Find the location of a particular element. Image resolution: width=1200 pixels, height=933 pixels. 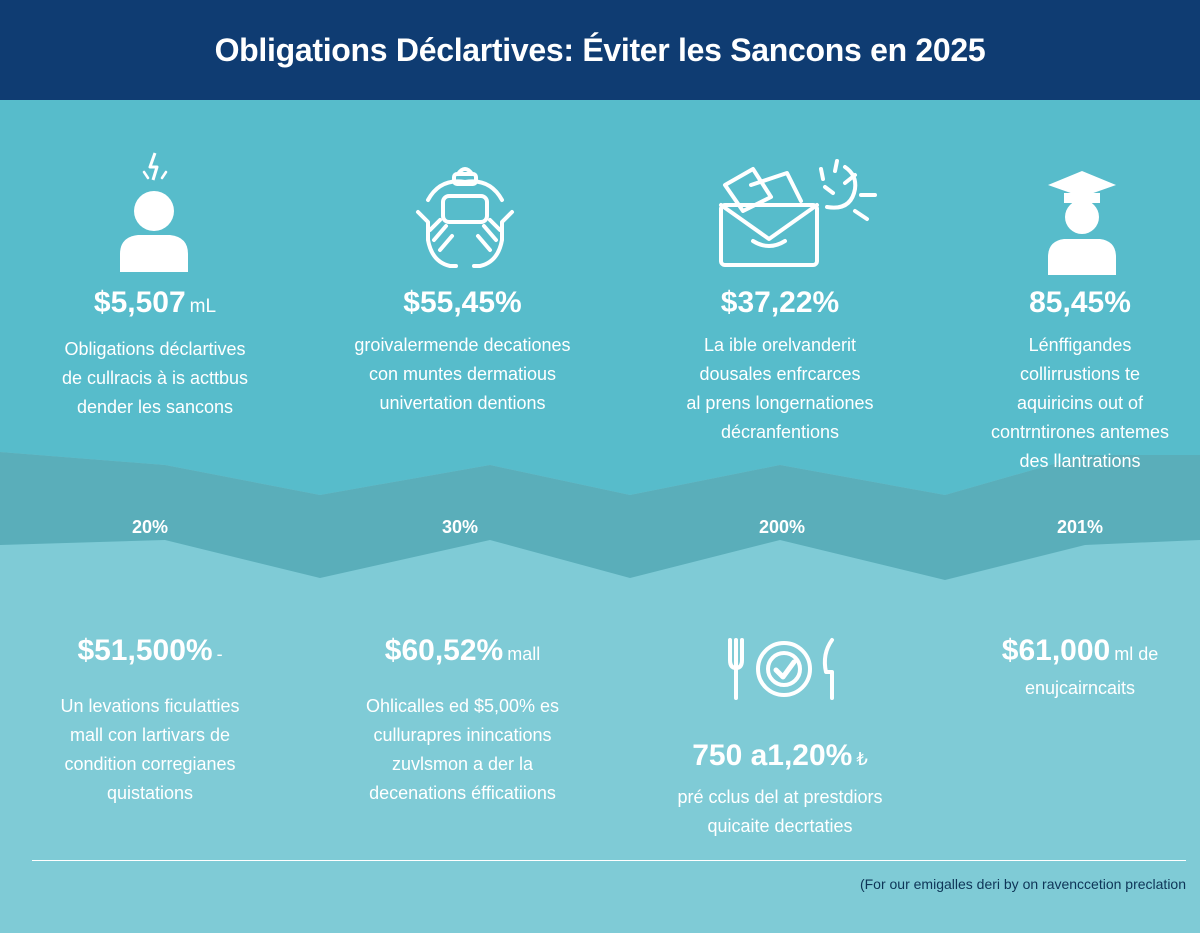

stat-trail: ₺ is located at coordinates (862, 759).